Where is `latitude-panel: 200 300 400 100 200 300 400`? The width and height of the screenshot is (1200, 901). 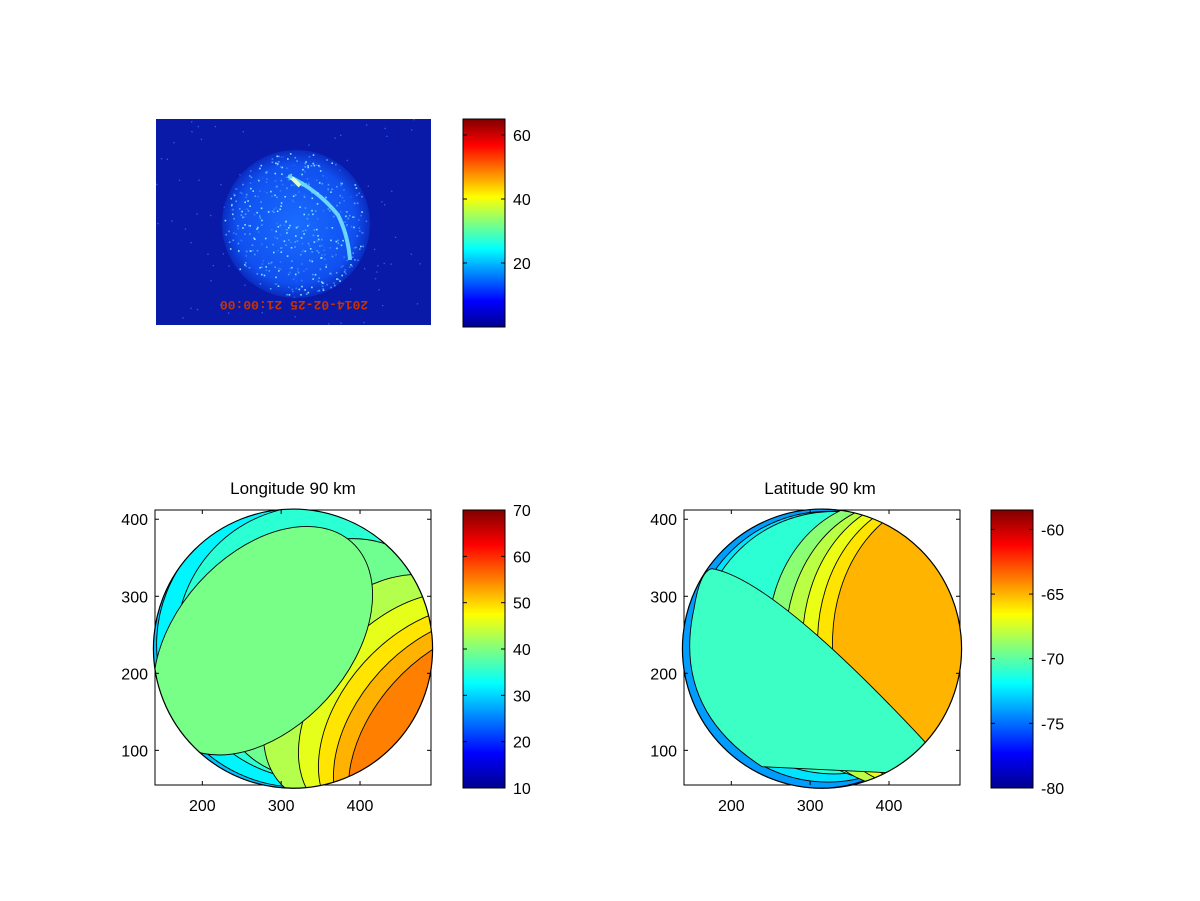 latitude-panel: 200 300 400 100 200 300 400 is located at coordinates (806, 661).